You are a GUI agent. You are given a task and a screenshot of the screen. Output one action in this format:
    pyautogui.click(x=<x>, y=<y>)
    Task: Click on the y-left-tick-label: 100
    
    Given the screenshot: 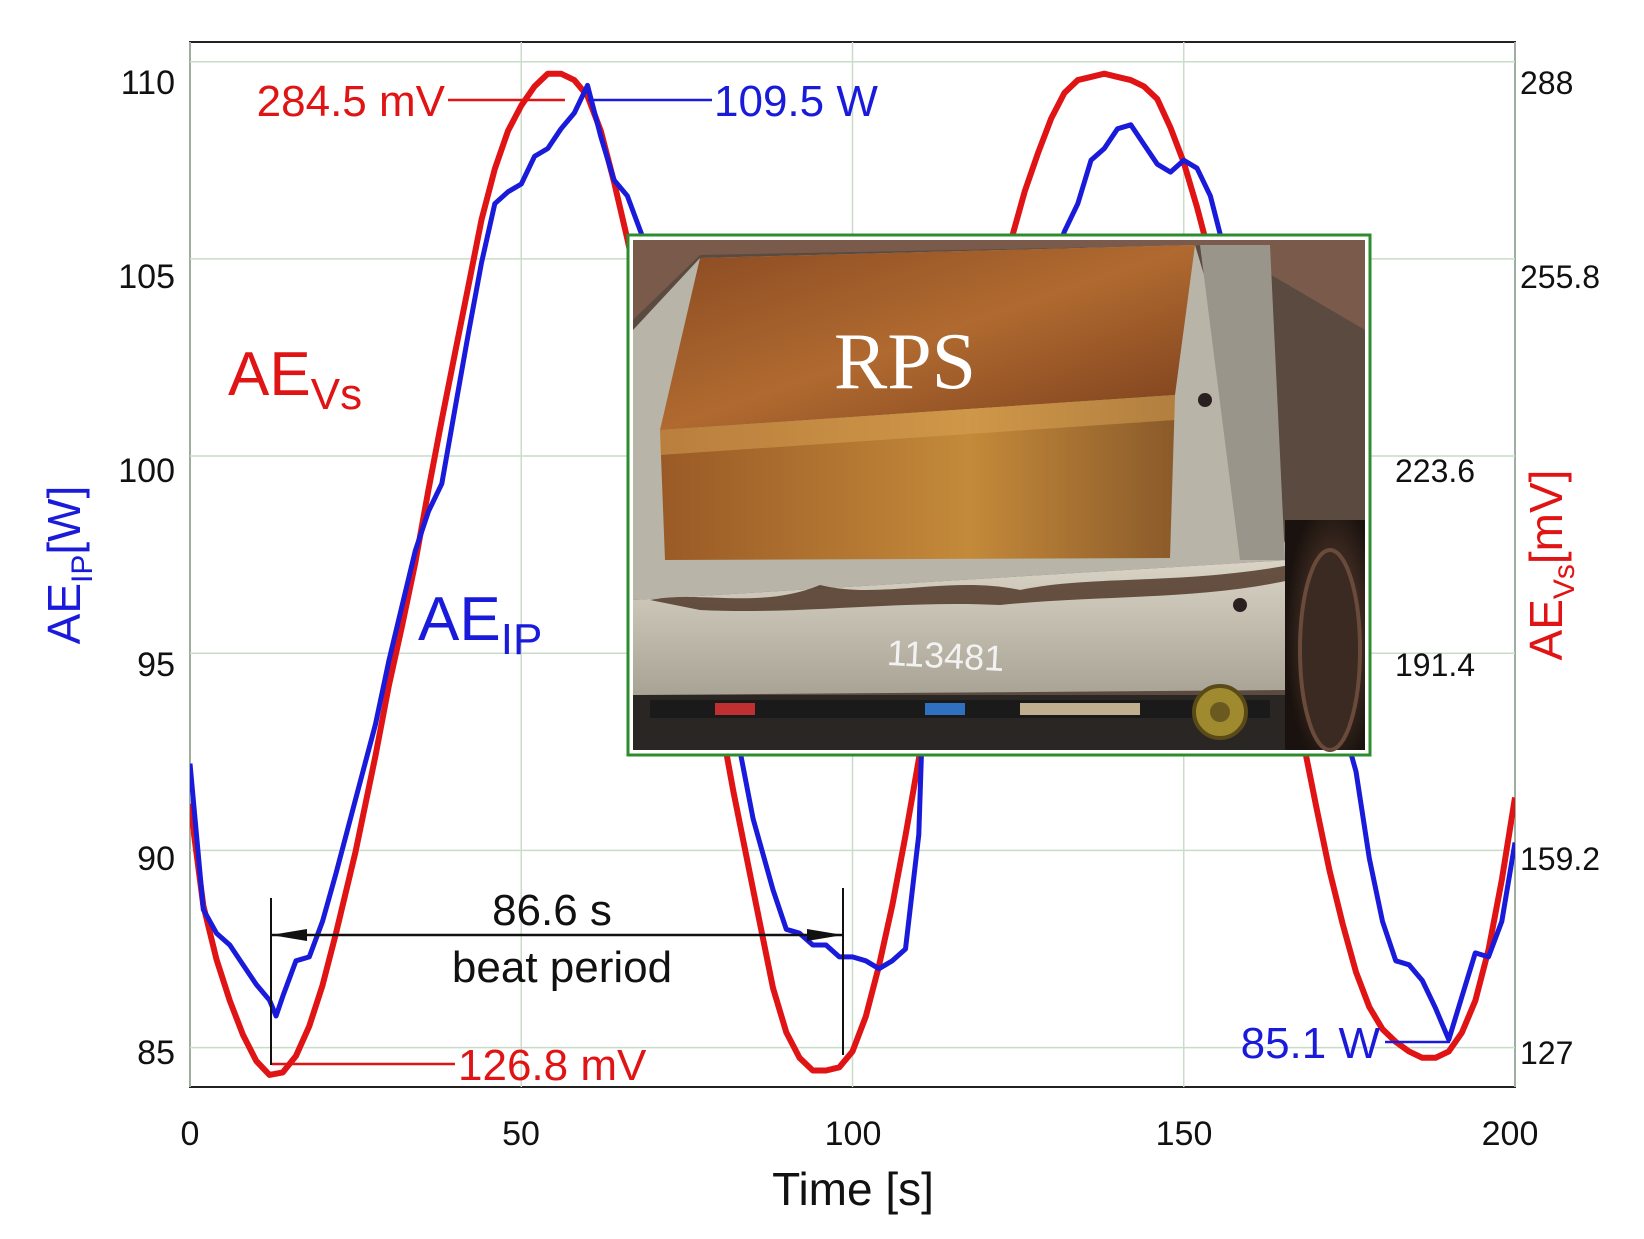 What is the action you would take?
    pyautogui.click(x=146, y=471)
    